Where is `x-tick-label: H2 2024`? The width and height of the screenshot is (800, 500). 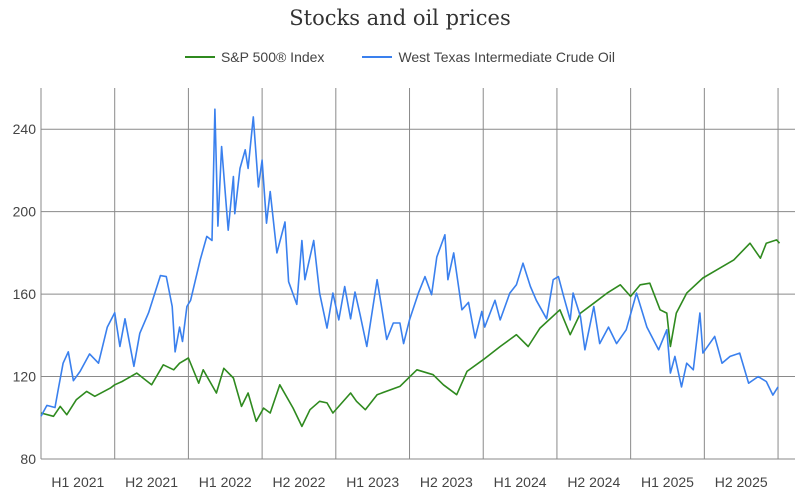
x-tick-label: H2 2024 is located at coordinates (593, 482).